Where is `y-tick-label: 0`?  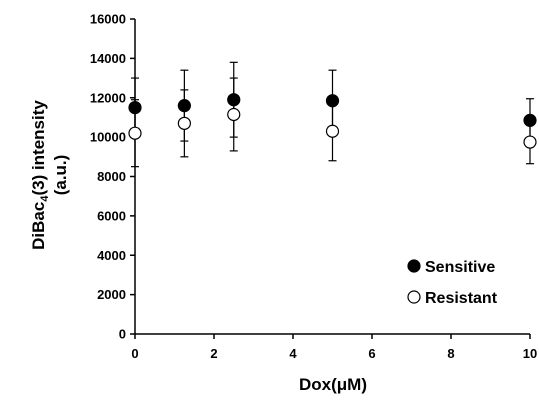
y-tick-label: 0 is located at coordinates (122, 334).